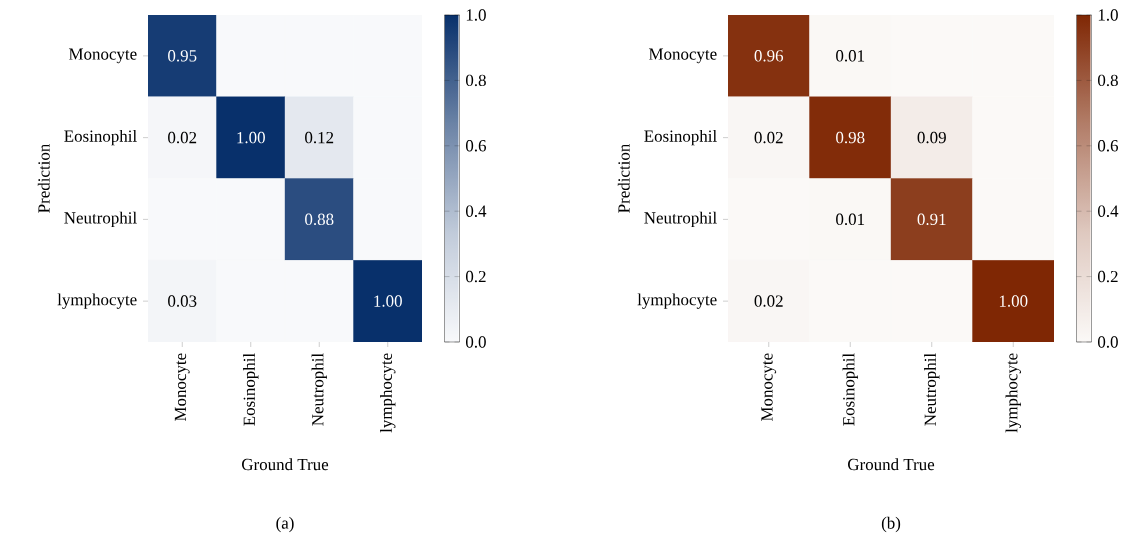  Describe the element at coordinates (285, 524) in the screenshot. I see `text: (a)` at that location.